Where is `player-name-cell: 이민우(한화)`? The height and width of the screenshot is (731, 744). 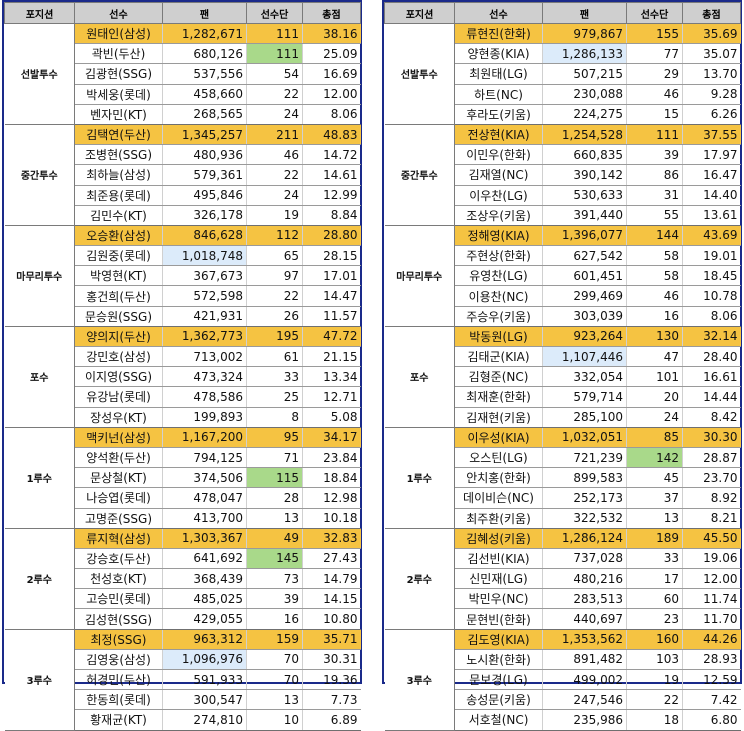
player-name-cell: 이민우(한화) is located at coordinates (498, 155).